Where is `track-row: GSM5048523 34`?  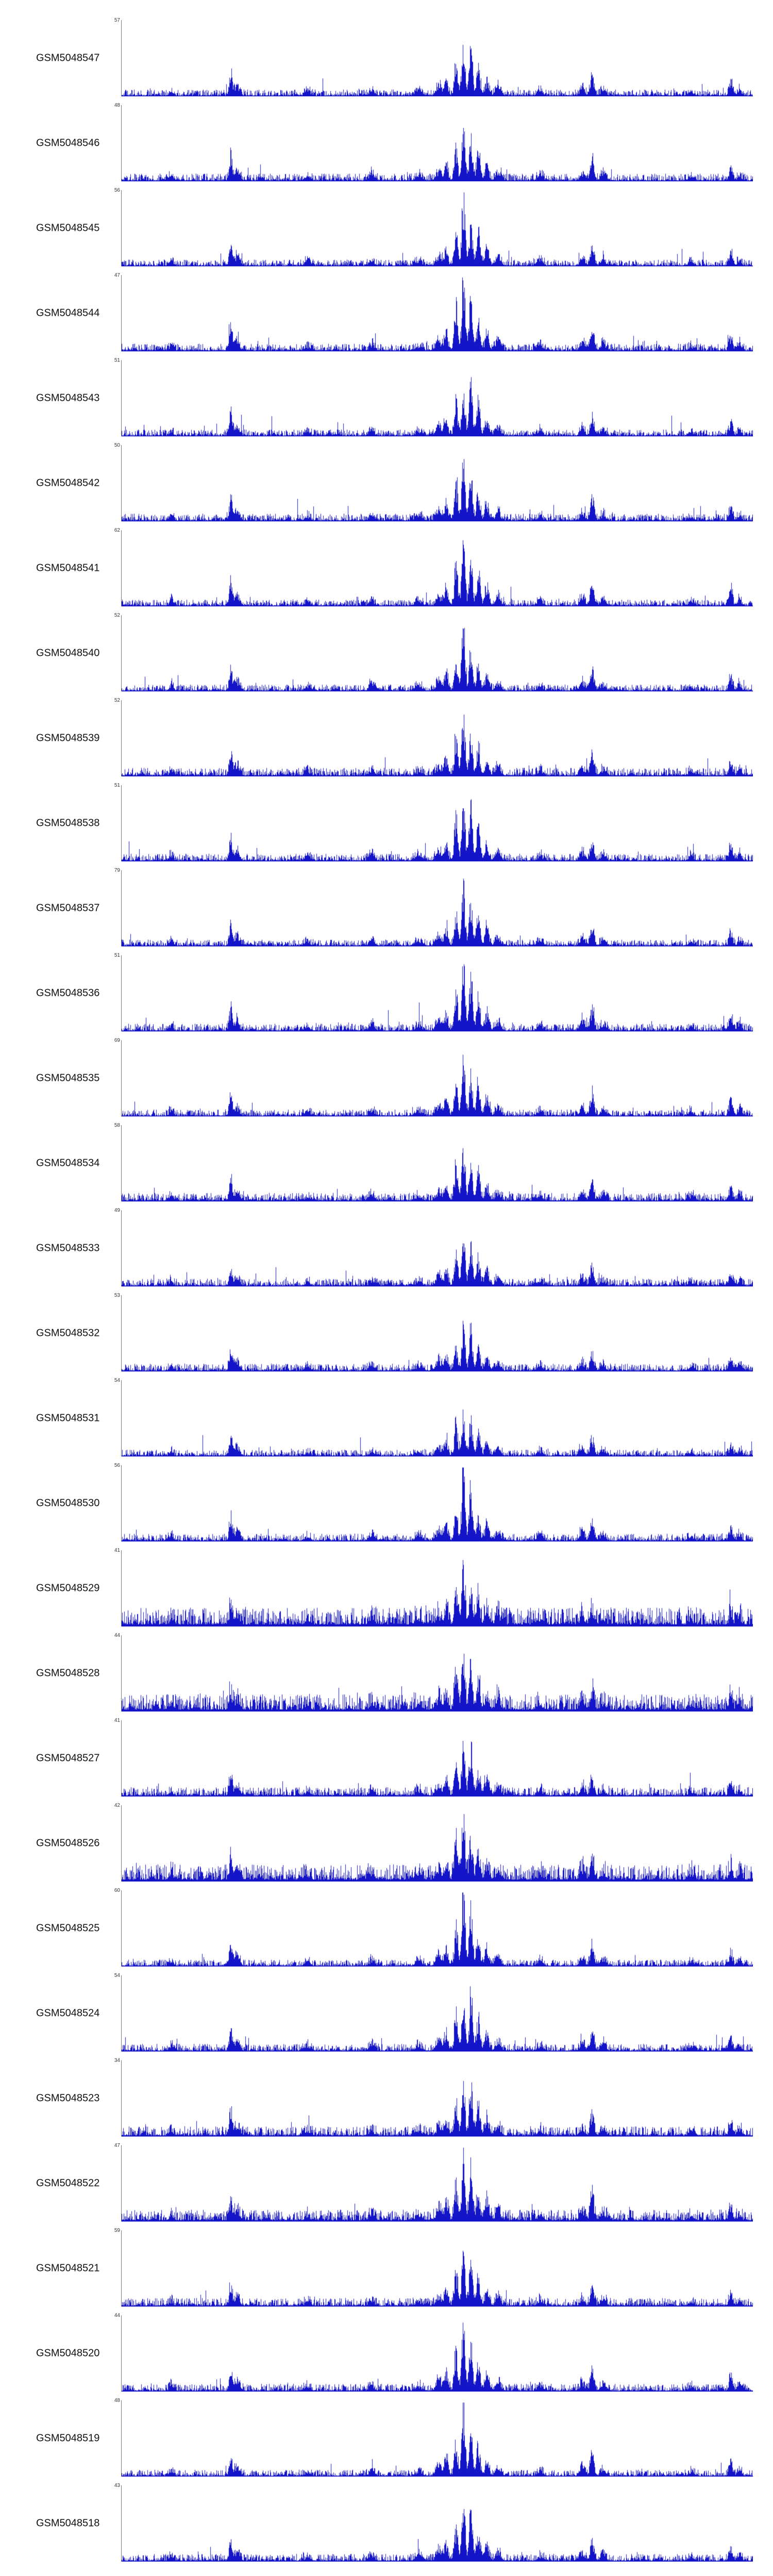 track-row: GSM5048523 34 is located at coordinates (386, 2098).